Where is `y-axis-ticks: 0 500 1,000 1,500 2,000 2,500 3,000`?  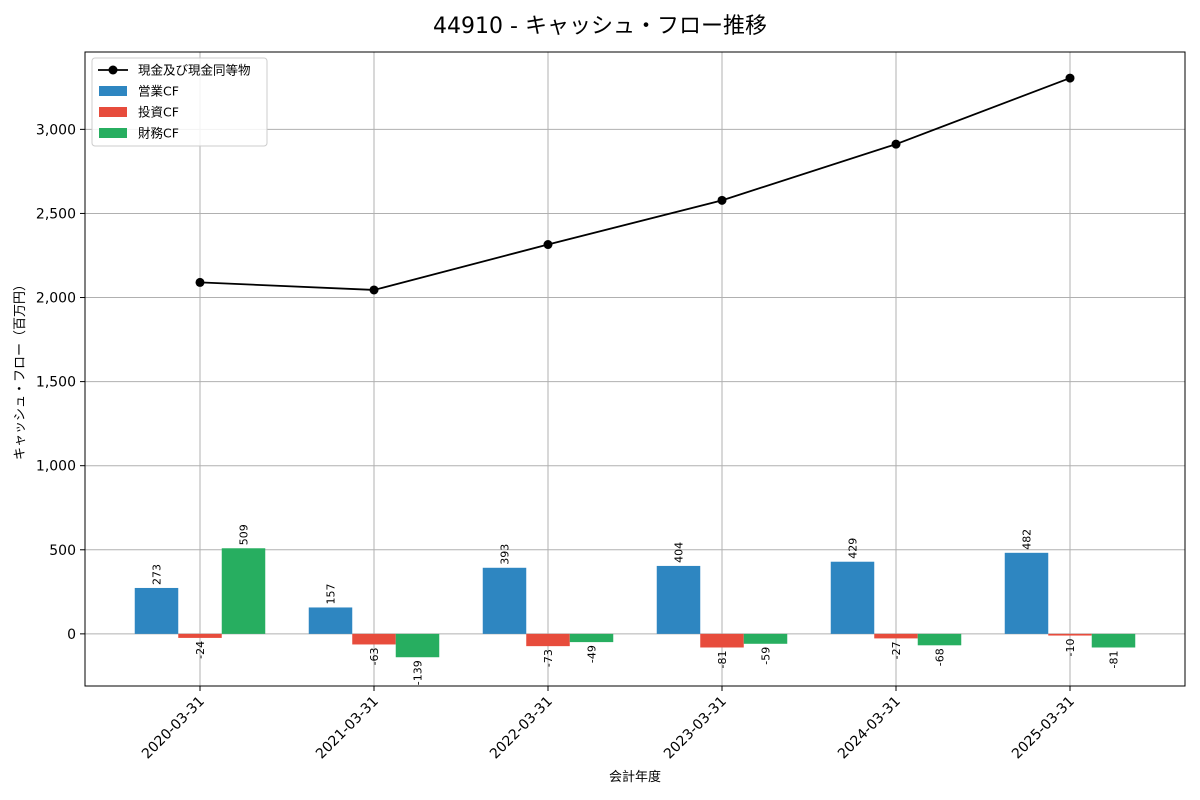 y-axis-ticks: 0 500 1,000 1,500 2,000 2,500 3,000 is located at coordinates (60, 382).